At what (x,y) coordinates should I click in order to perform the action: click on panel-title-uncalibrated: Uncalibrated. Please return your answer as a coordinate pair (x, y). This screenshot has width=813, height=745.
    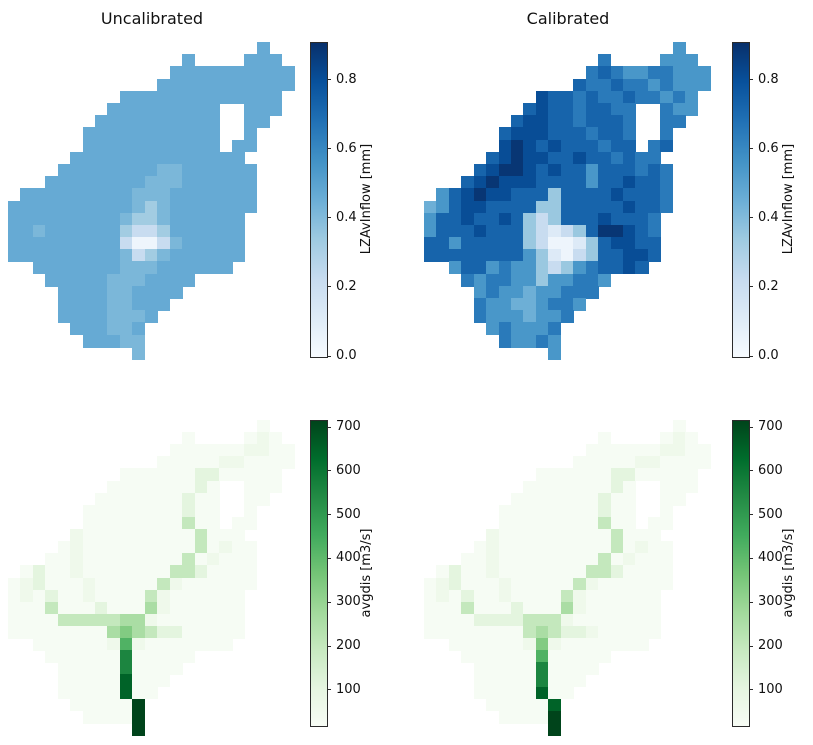
    Looking at the image, I should click on (152, 18).